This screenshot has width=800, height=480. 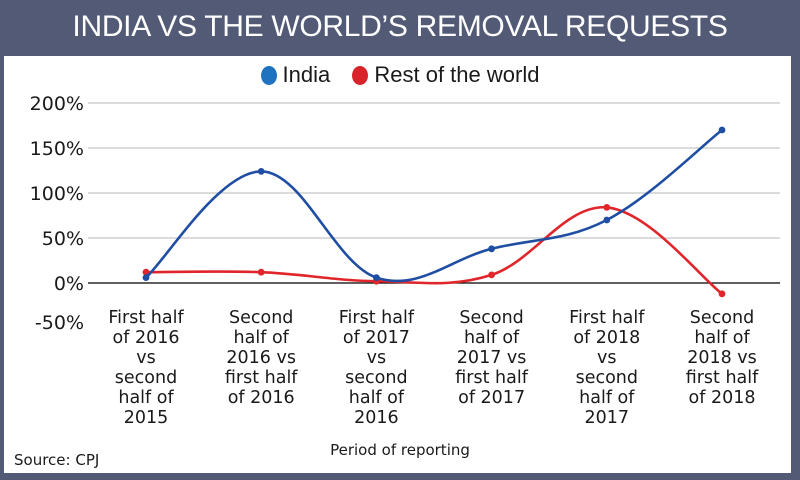 I want to click on y-tick-label: 50%, so click(x=63, y=239).